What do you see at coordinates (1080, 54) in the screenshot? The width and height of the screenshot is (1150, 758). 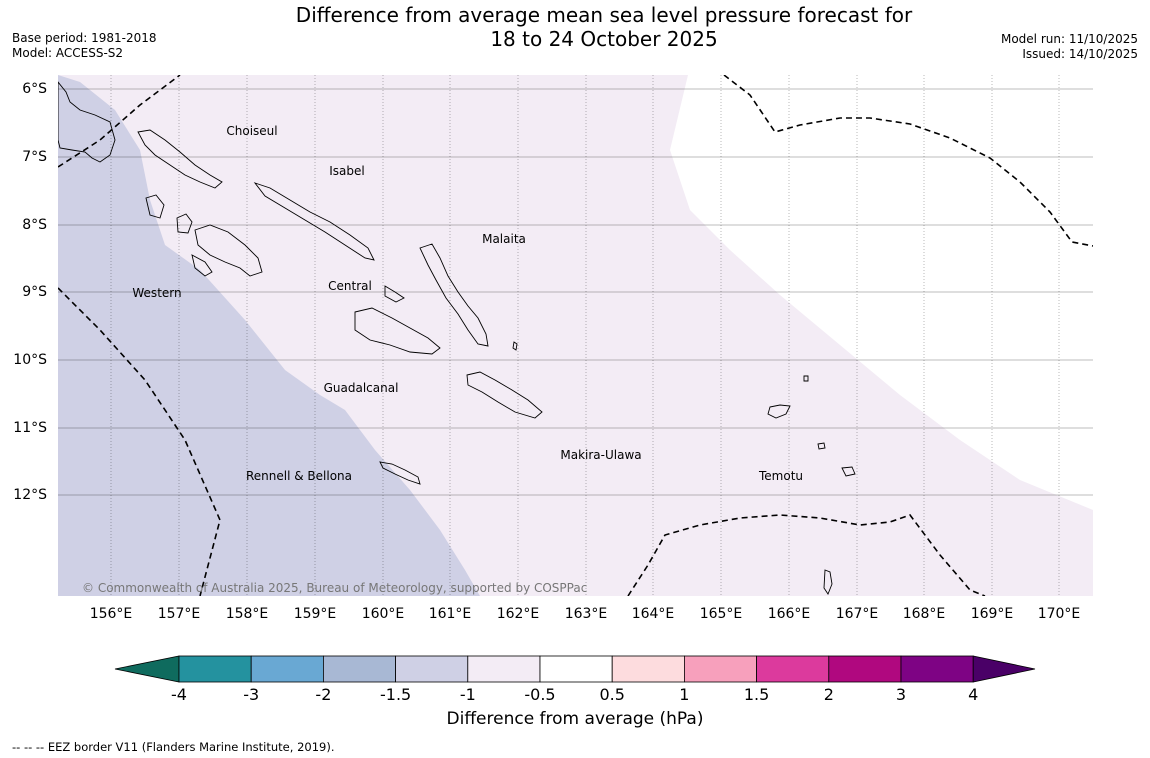 I see `issued-date: Issued: 14/10/2025` at bounding box center [1080, 54].